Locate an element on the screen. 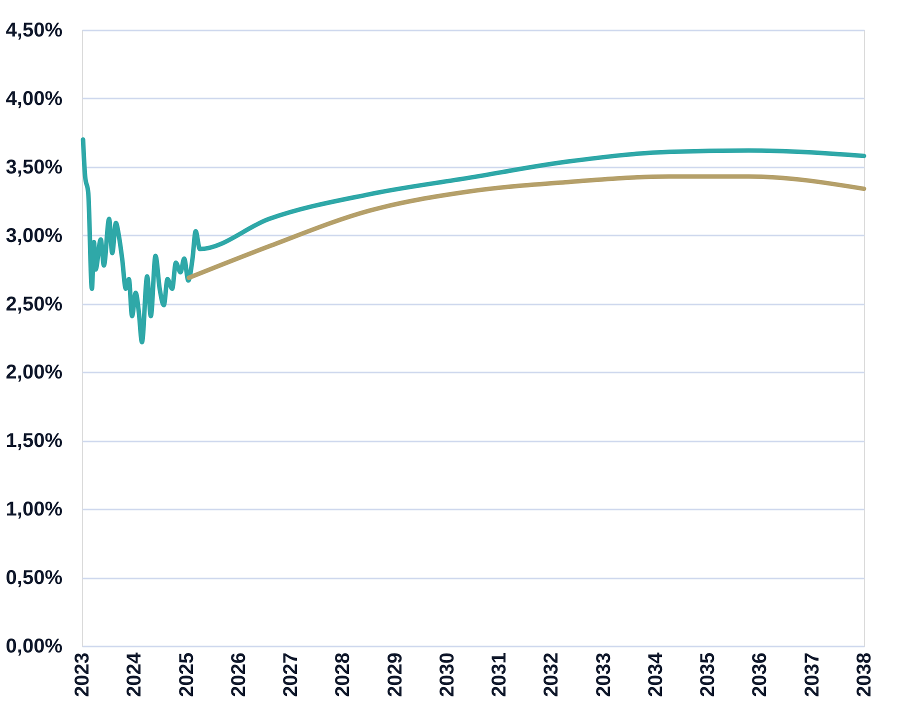  x-tick-label: 2038 is located at coordinates (865, 674).